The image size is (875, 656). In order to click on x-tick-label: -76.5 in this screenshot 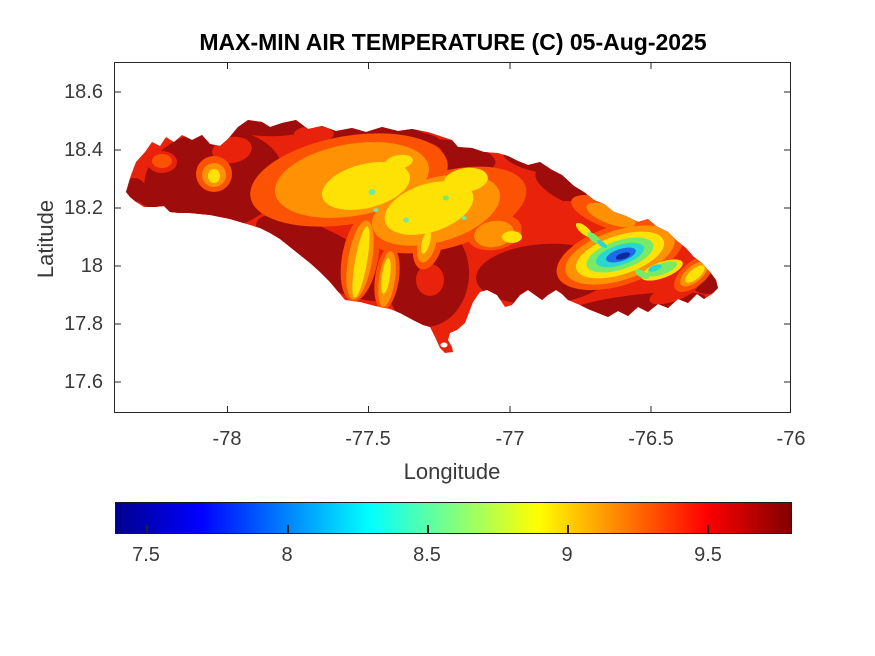, I will do `click(651, 439)`.